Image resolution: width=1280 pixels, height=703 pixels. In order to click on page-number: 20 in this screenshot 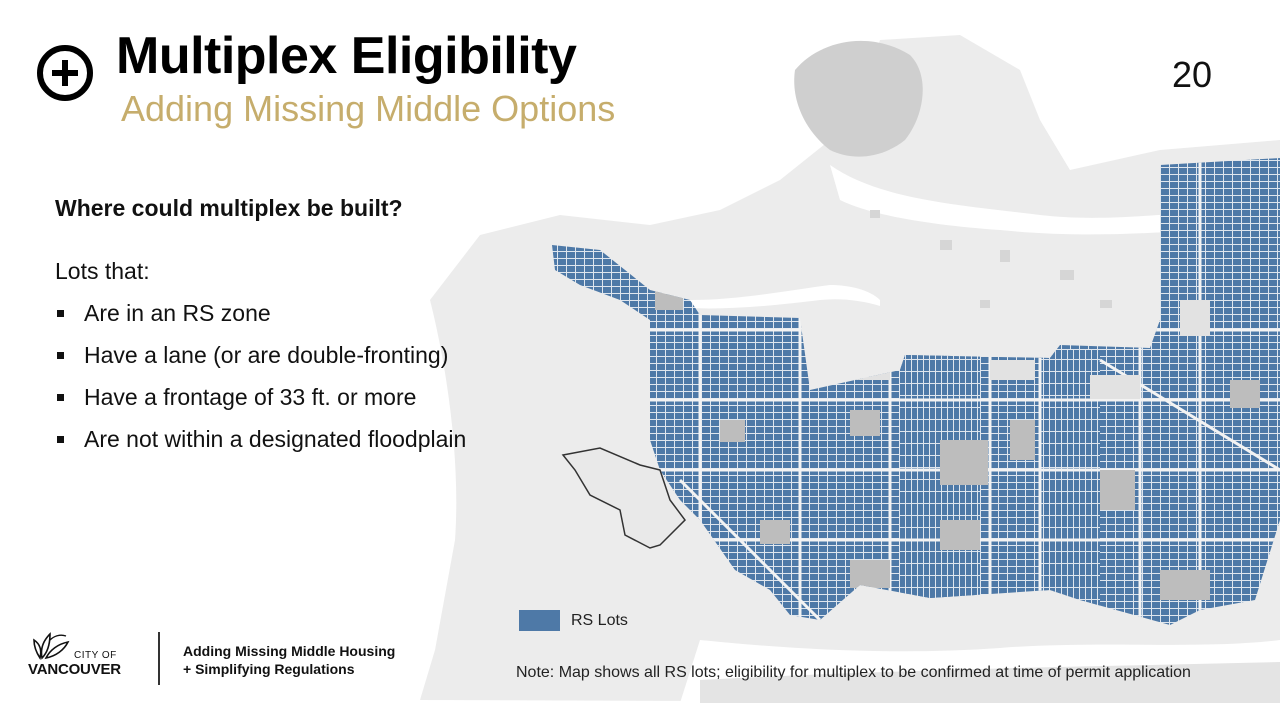, I will do `click(1192, 74)`.